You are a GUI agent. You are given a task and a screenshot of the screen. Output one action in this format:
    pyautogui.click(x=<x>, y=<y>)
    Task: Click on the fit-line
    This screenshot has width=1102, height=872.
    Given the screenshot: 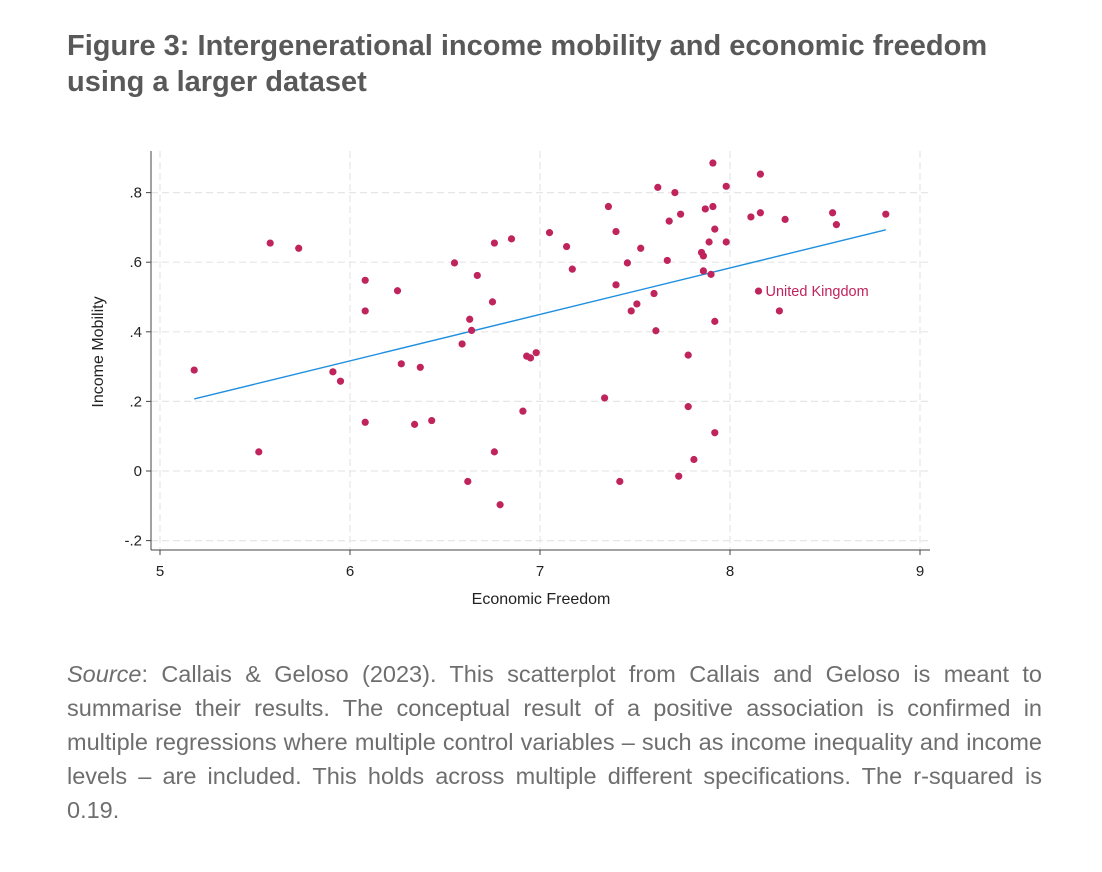 What is the action you would take?
    pyautogui.click(x=540, y=314)
    